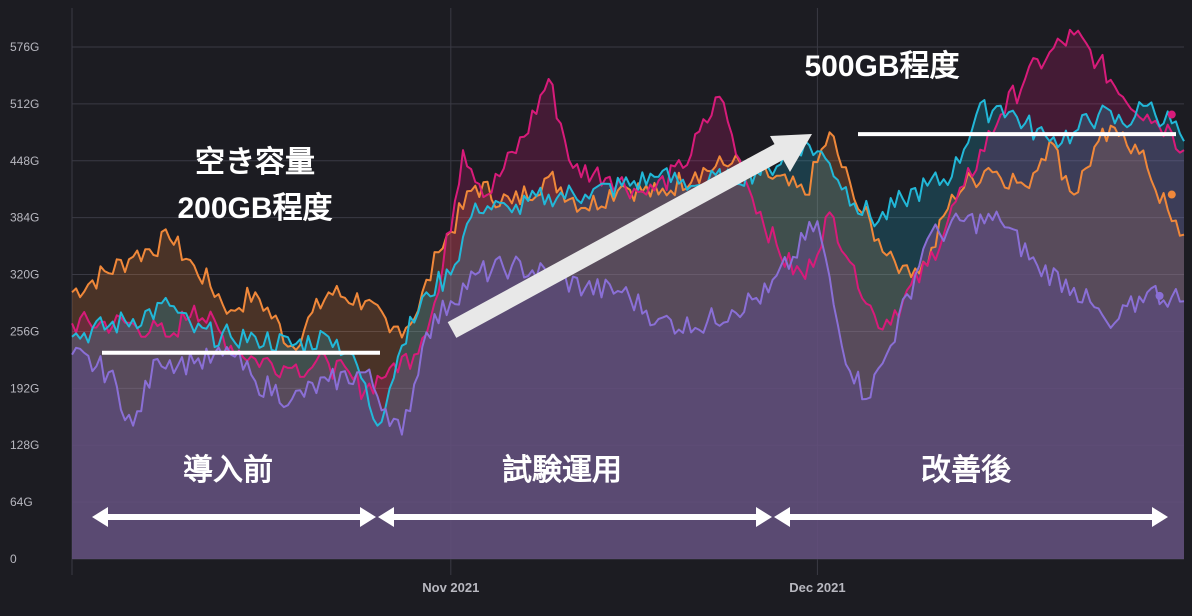 This screenshot has width=1192, height=616. I want to click on y-tick-label: 256G, so click(24, 331).